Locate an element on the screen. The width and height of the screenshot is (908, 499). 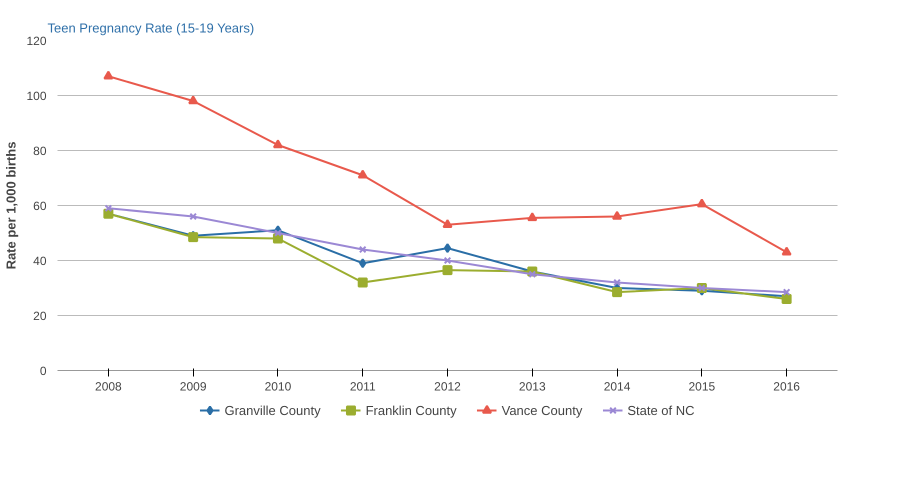
legend-label: Granville County is located at coordinates (272, 410).